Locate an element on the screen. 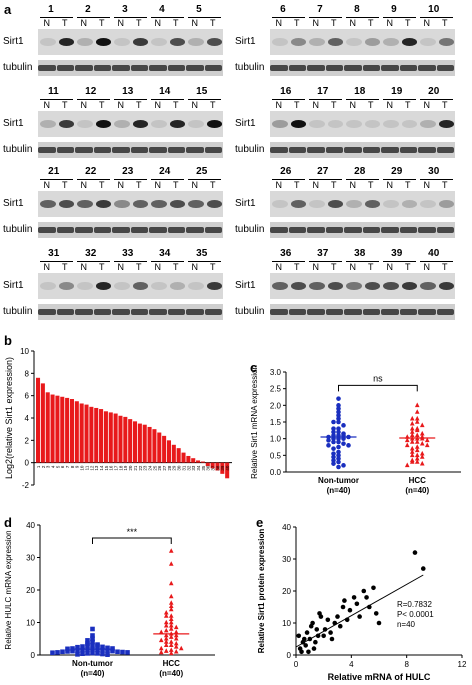 The height and width of the screenshot is (685, 472). sample-number: 38 is located at coordinates (360, 253).